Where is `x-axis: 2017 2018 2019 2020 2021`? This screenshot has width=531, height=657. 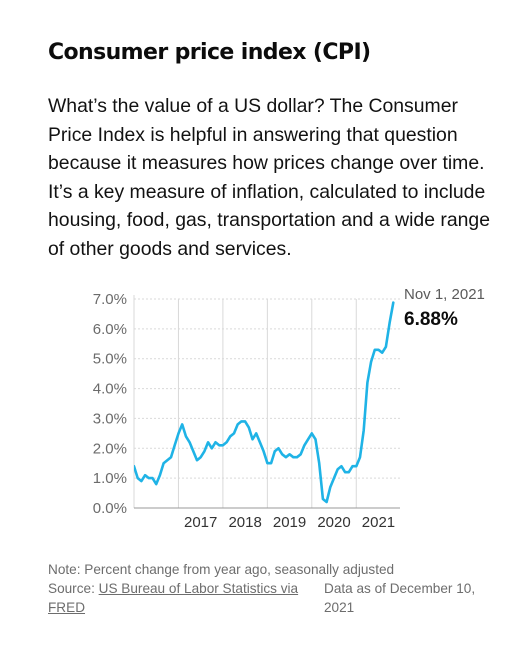
x-axis: 2017 2018 2019 2020 2021 is located at coordinates (267, 519).